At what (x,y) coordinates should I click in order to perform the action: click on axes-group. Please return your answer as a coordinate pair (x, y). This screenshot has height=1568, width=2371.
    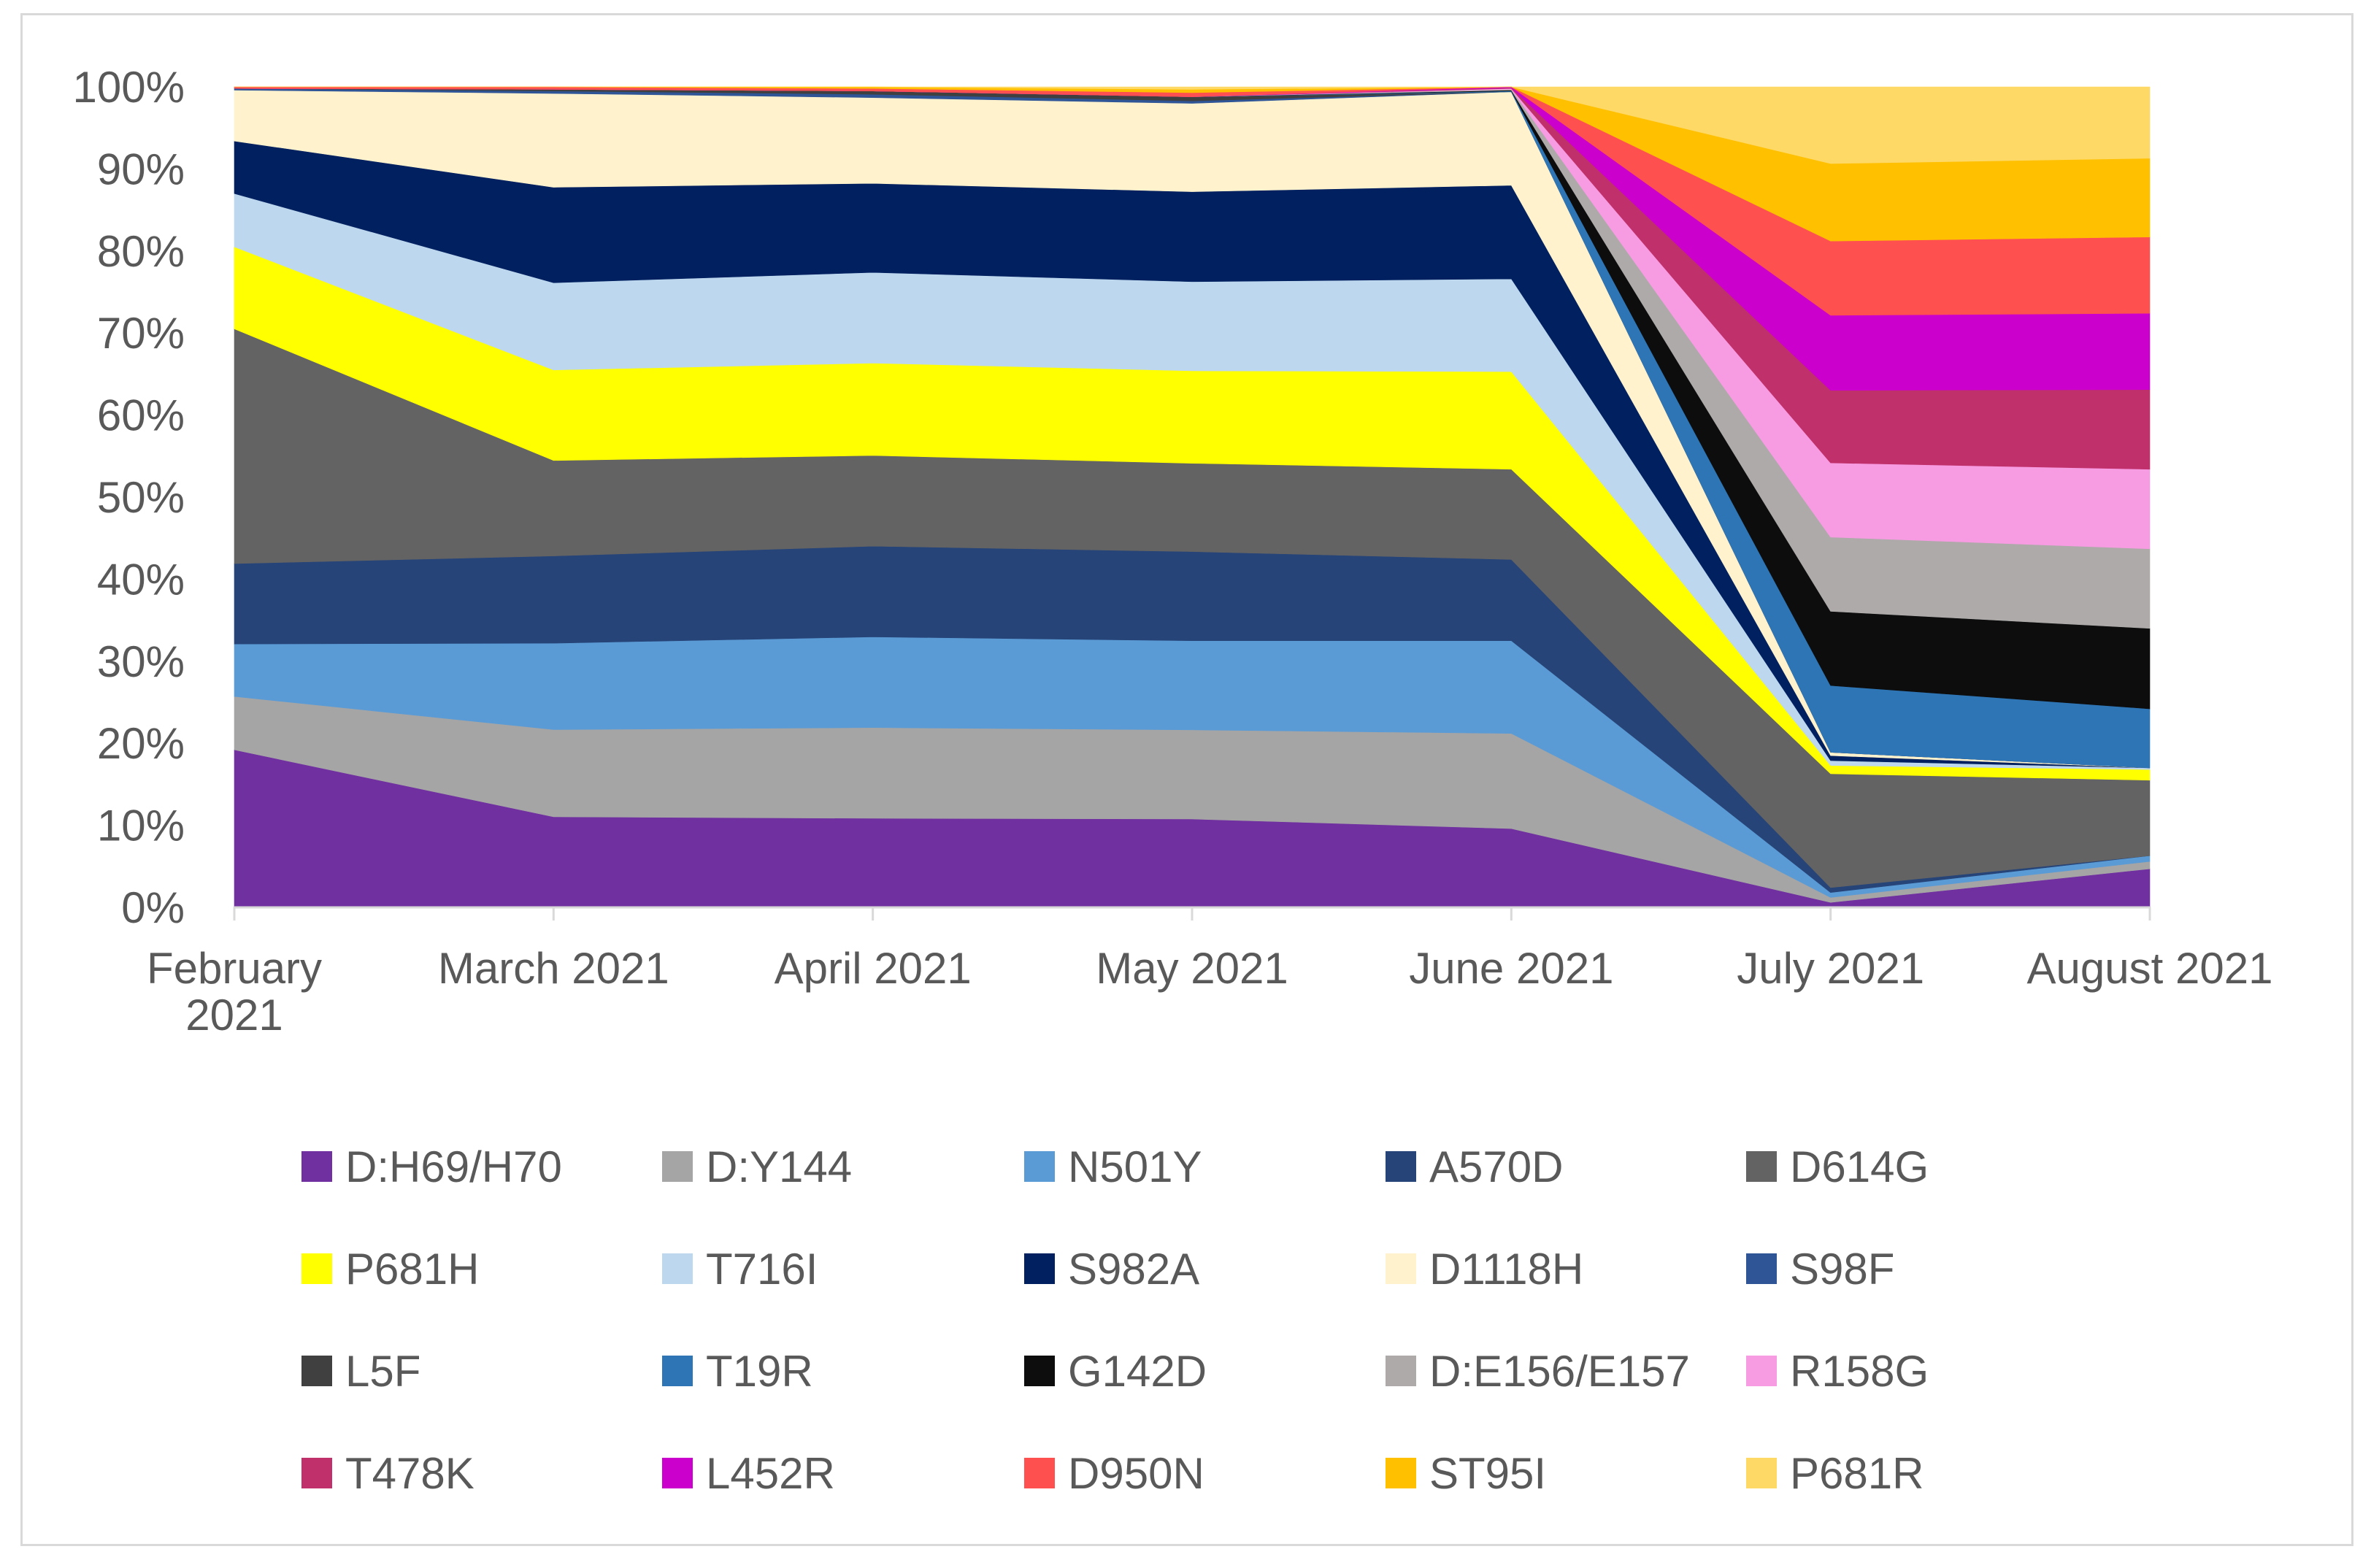
    Looking at the image, I should click on (1192, 913).